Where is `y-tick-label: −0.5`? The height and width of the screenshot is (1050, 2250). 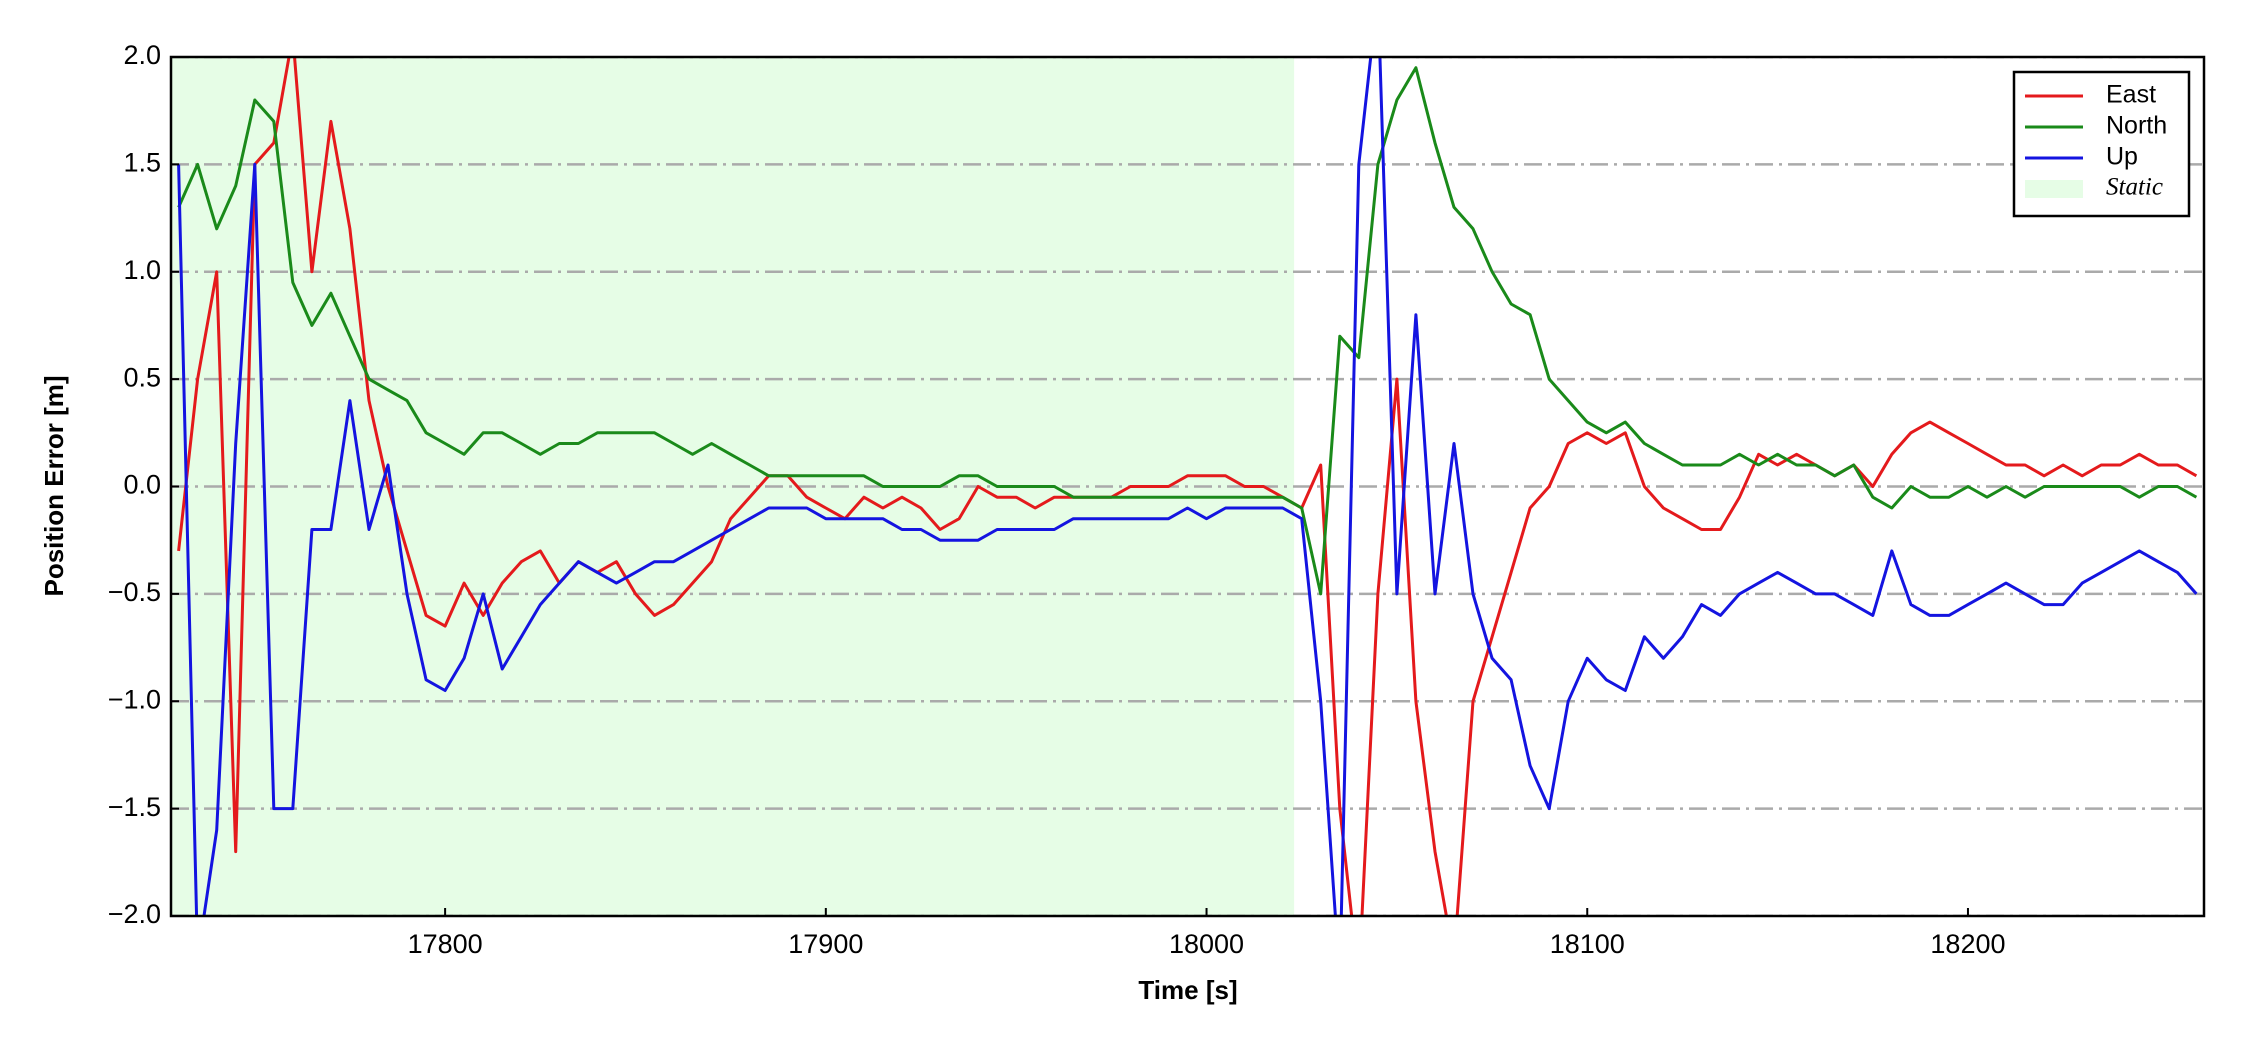 y-tick-label: −0.5 is located at coordinates (134, 592).